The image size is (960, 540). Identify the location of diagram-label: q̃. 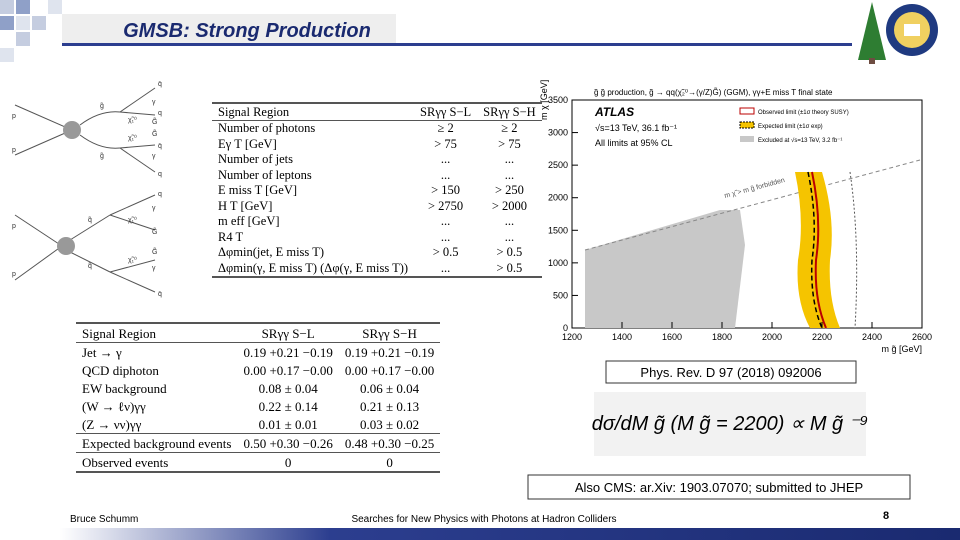
(90, 220).